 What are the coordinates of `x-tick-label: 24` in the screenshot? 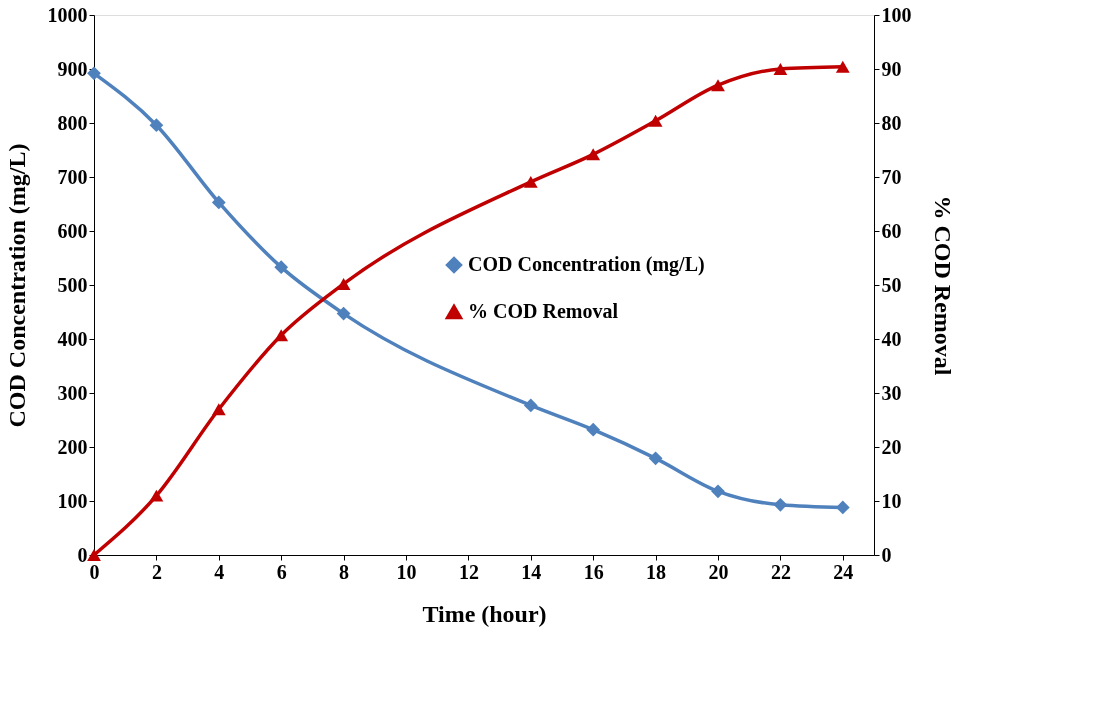 It's located at (843, 571).